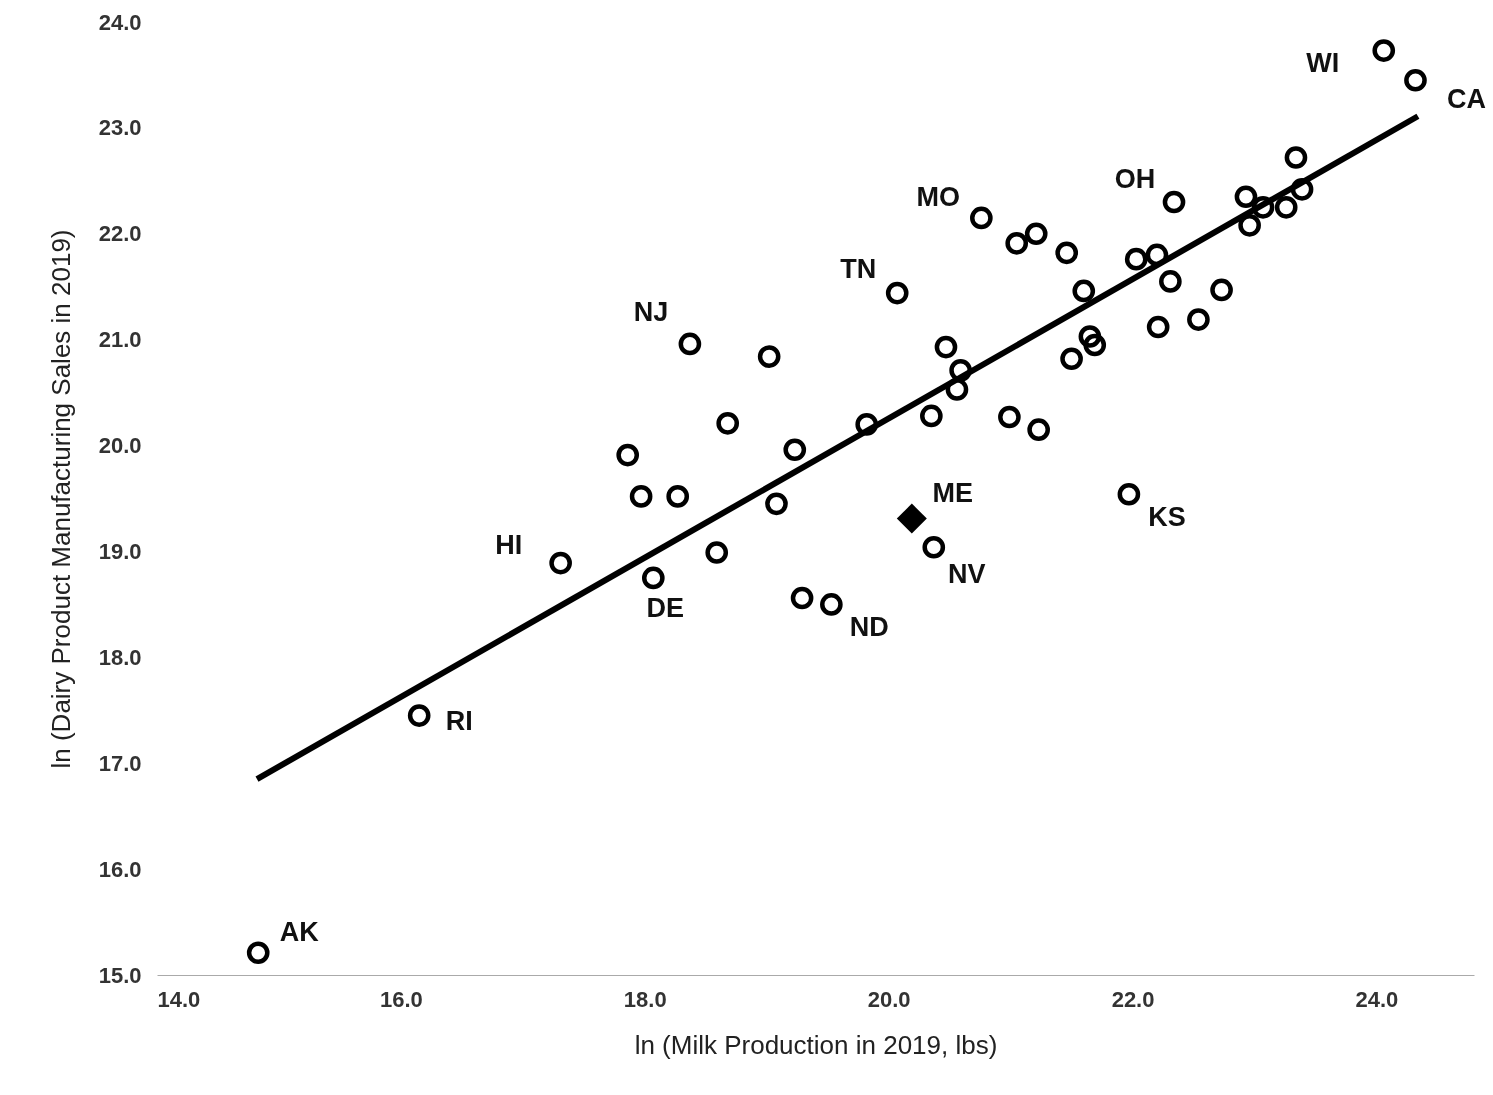 The width and height of the screenshot is (1493, 1095). I want to click on y-axis-title: ln (Dairy Product Manufacturing Sales in 2019), so click(60, 499).